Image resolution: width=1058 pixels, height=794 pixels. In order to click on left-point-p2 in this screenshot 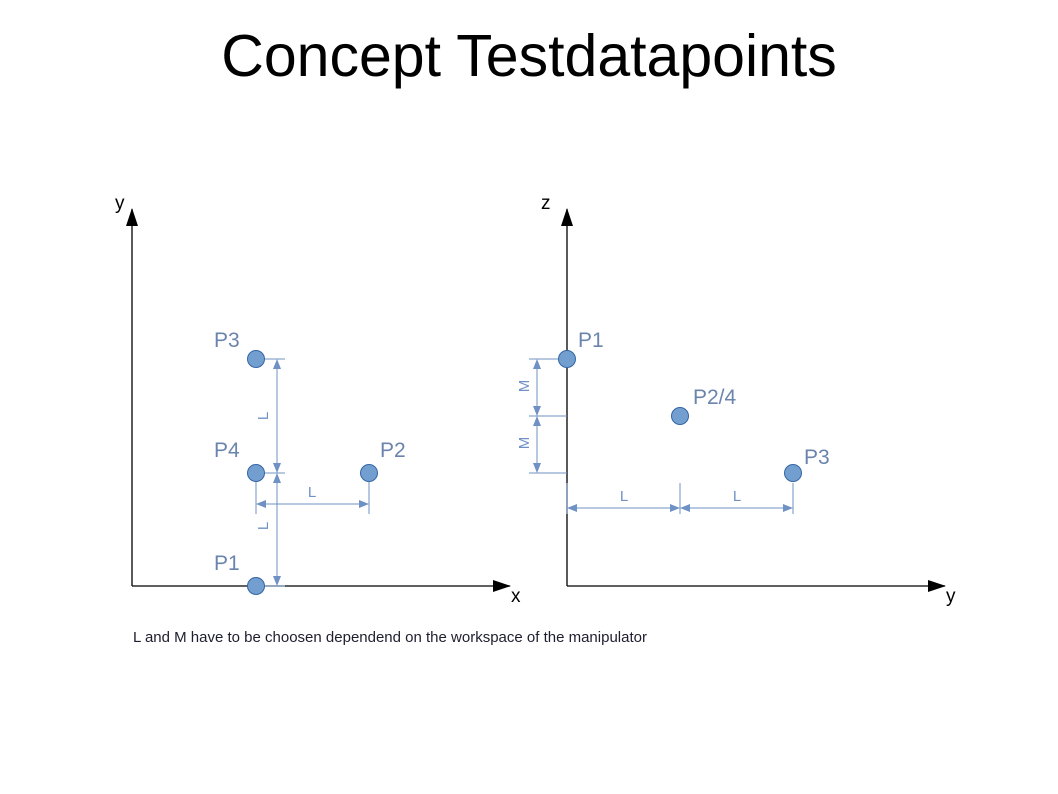, I will do `click(369, 473)`.